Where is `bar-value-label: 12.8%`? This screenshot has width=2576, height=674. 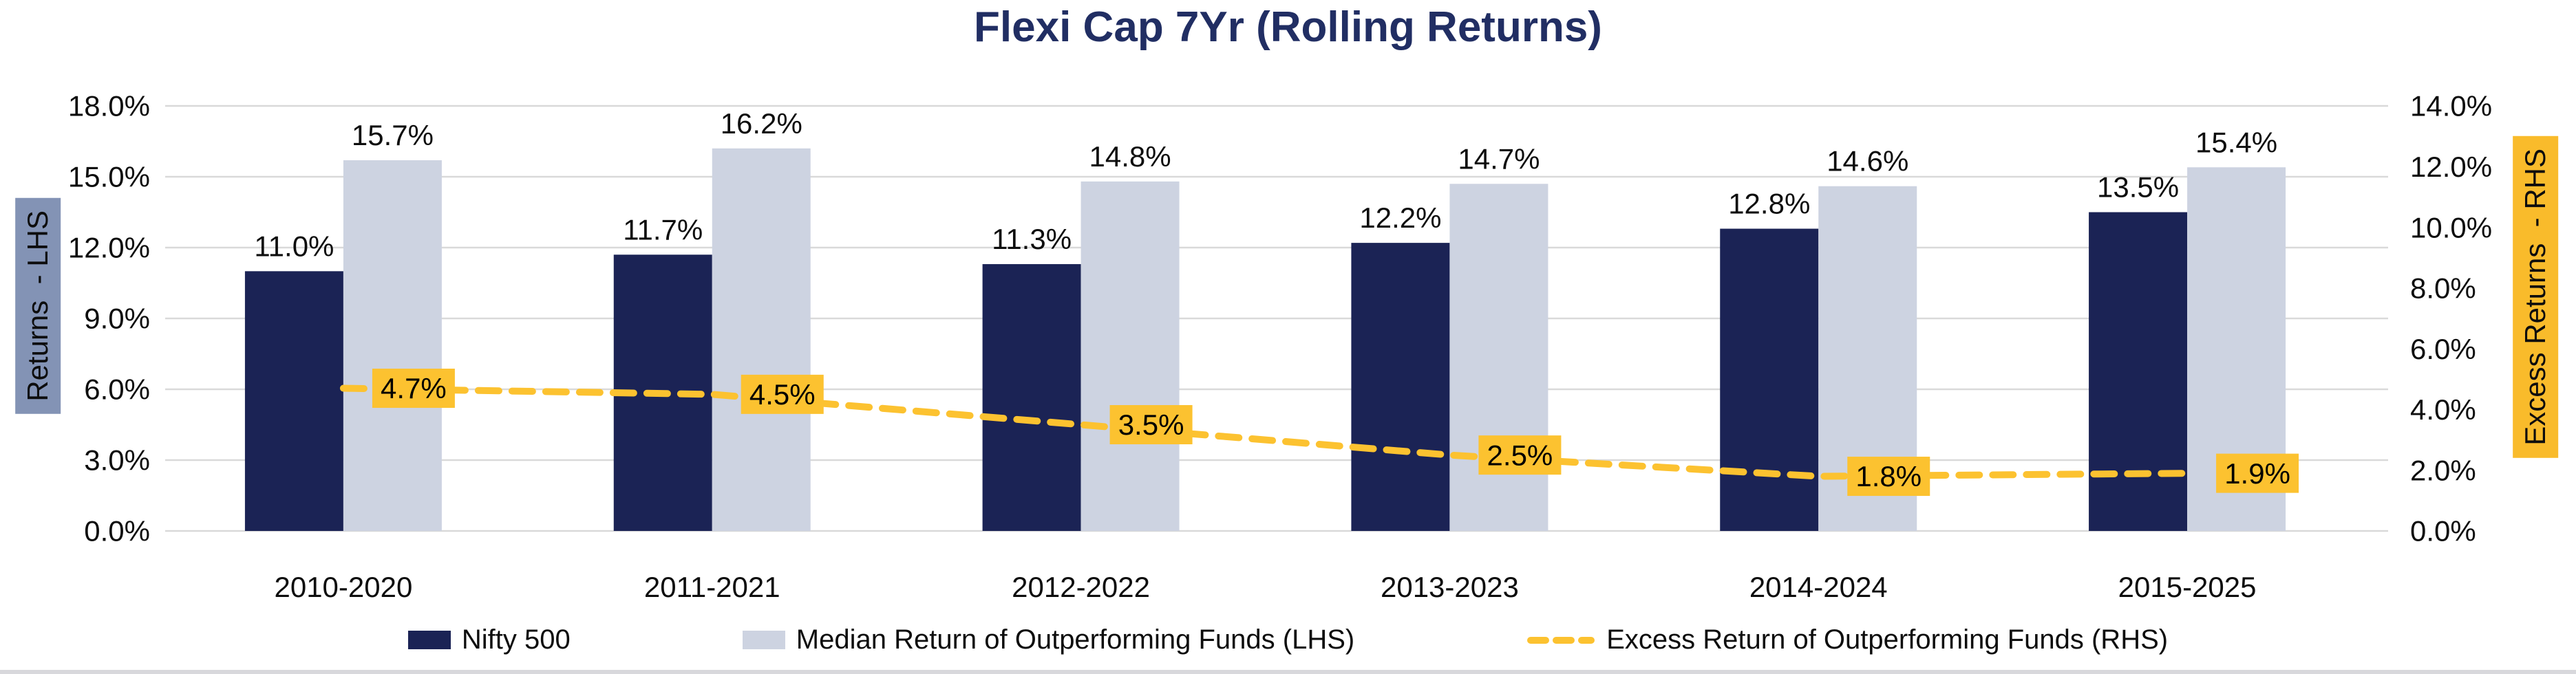 bar-value-label: 12.8% is located at coordinates (1769, 204).